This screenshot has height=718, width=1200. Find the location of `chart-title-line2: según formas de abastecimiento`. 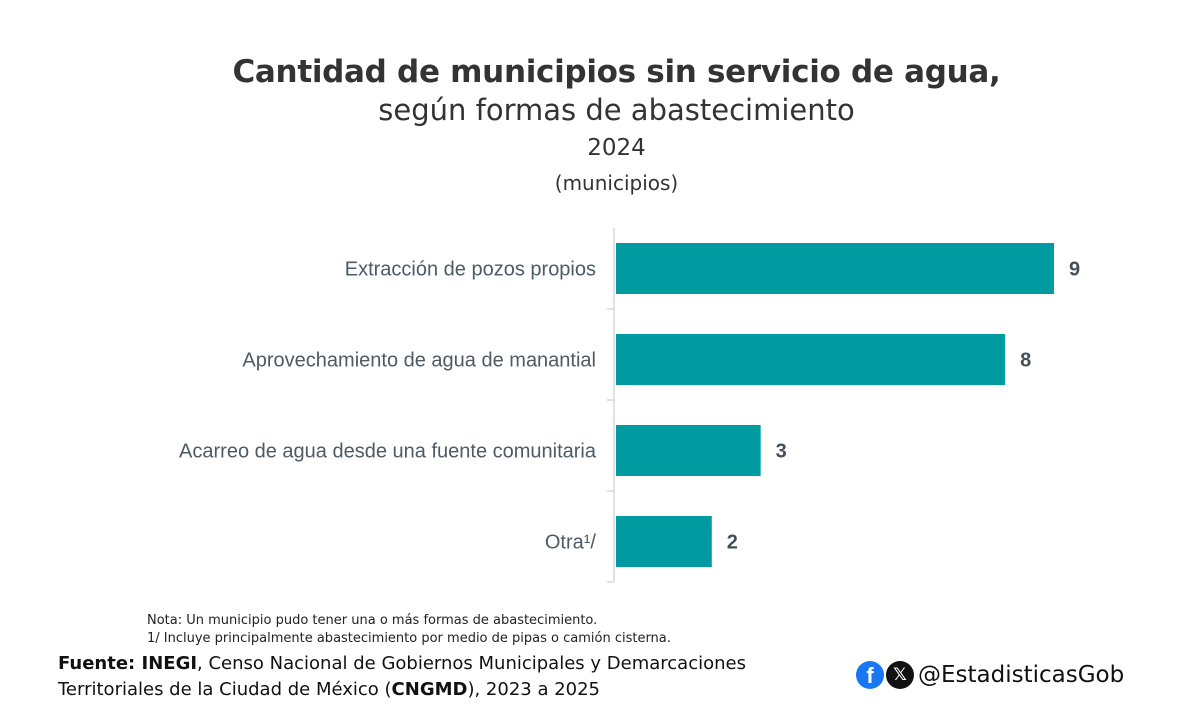

chart-title-line2: según formas de abastecimiento is located at coordinates (616, 110).